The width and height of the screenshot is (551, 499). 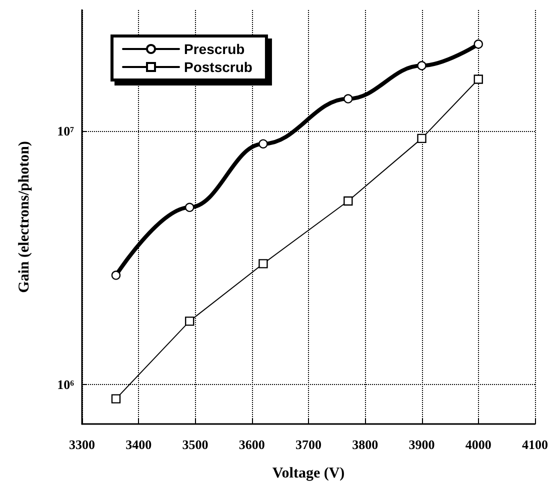 I want to click on x-tick-label: 4100, so click(x=535, y=444).